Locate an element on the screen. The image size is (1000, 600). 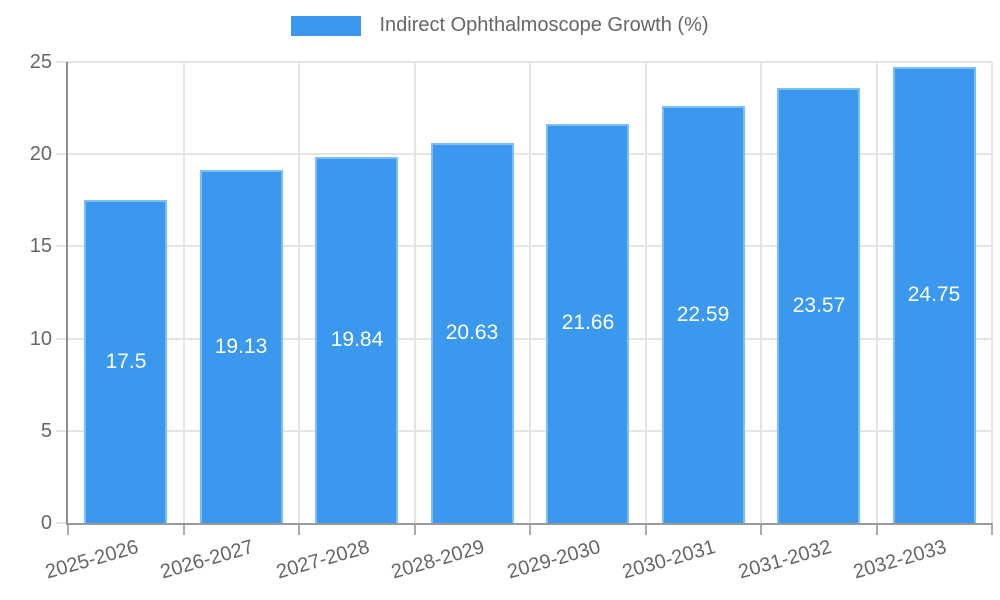
bar-value-label: 21.66 is located at coordinates (588, 322).